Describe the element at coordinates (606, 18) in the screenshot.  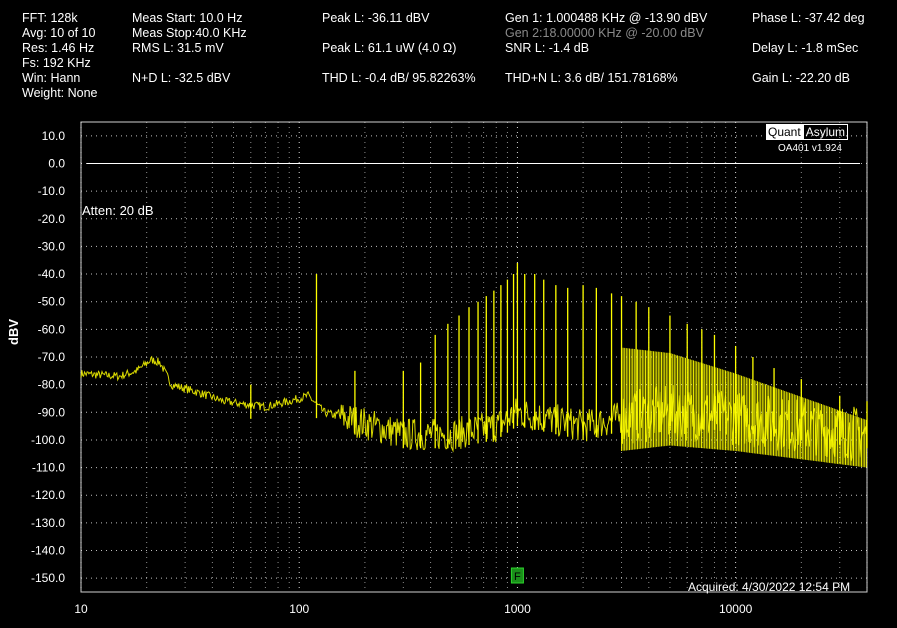
I see `generator-1: Gen 1: 1.000488 KHz @ -13.90 dBV` at that location.